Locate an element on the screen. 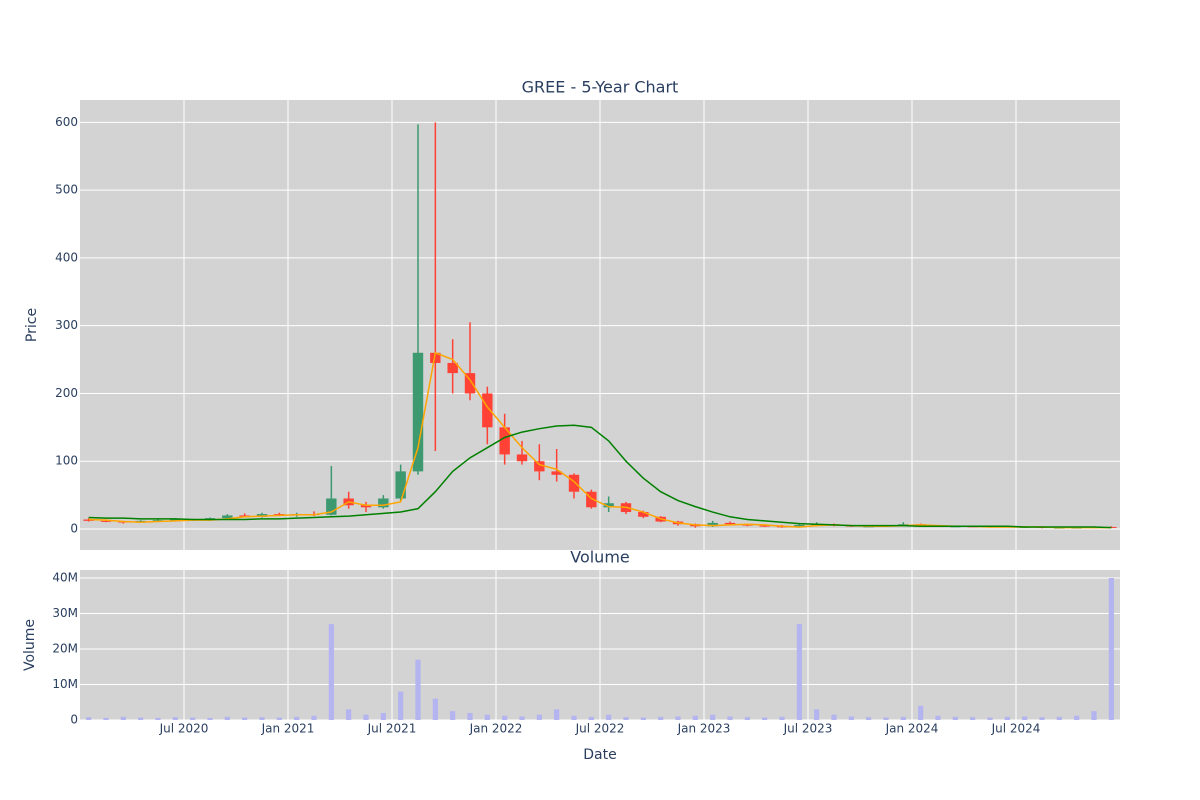  volume-tick-label: 40M is located at coordinates (65, 577).